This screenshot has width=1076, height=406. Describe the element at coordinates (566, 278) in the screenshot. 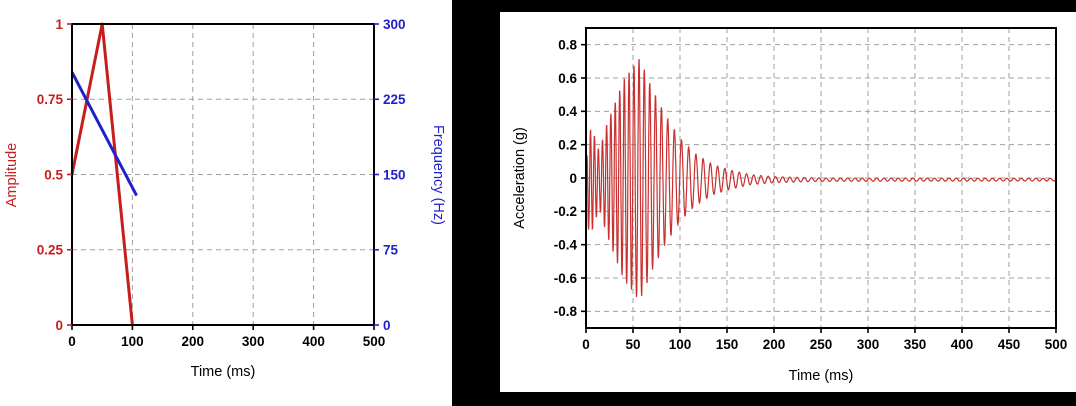

I see `tick-label: -0.6` at that location.